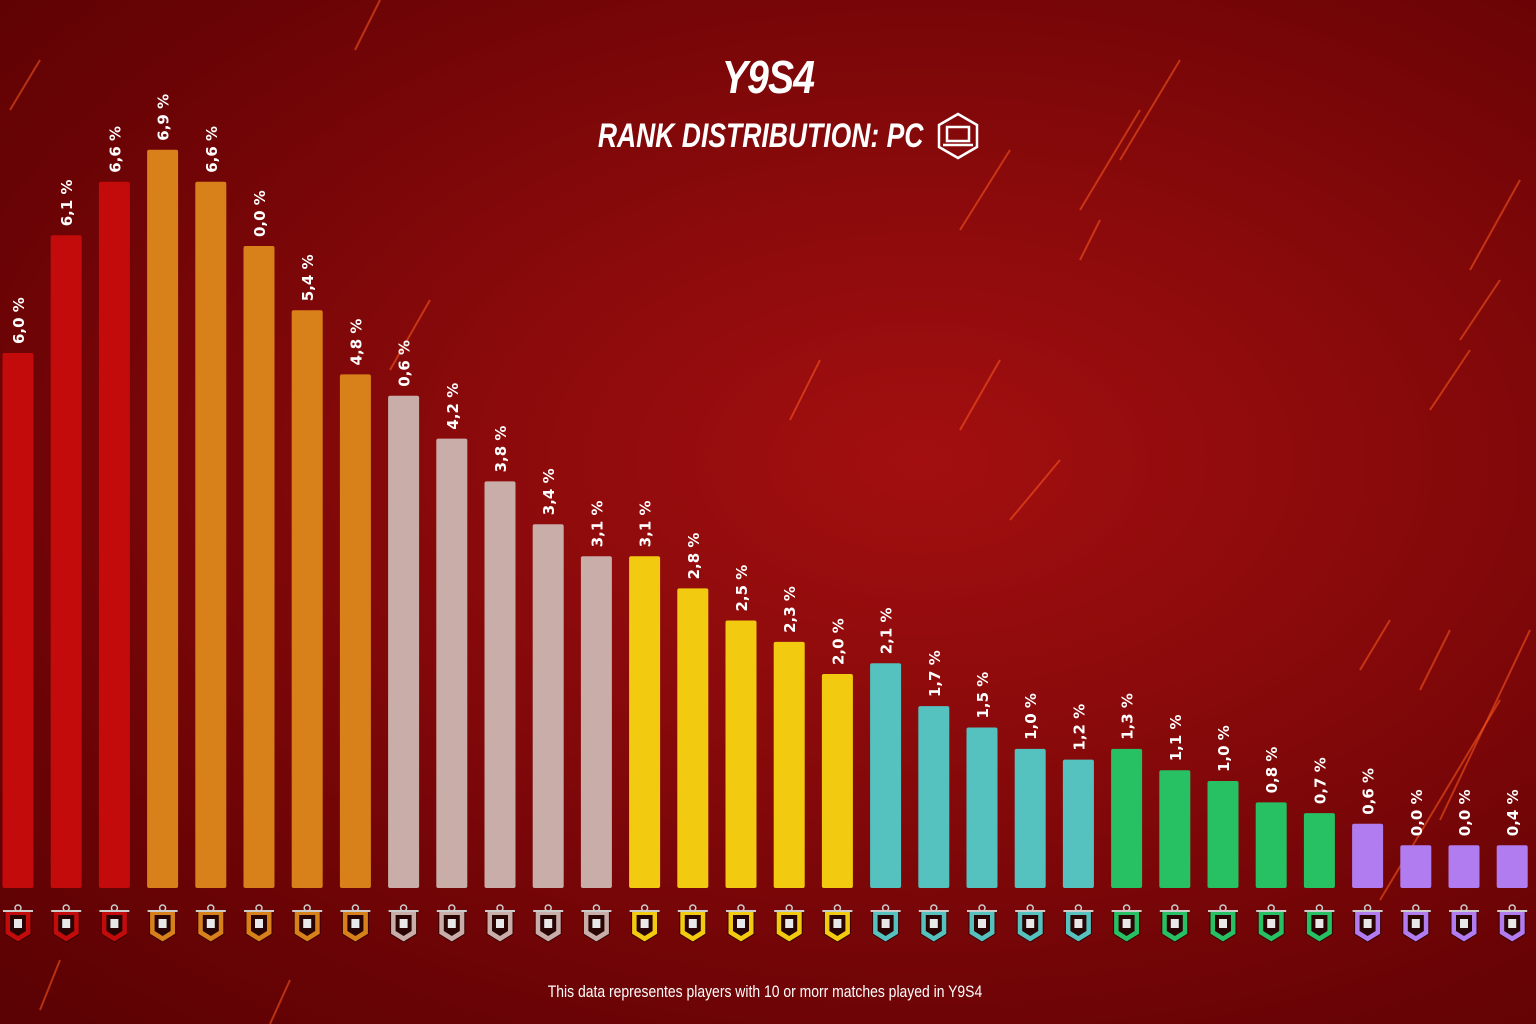 This screenshot has width=1536, height=1024. Describe the element at coordinates (768, 77) in the screenshot. I see `chart-title: Y9S4` at that location.